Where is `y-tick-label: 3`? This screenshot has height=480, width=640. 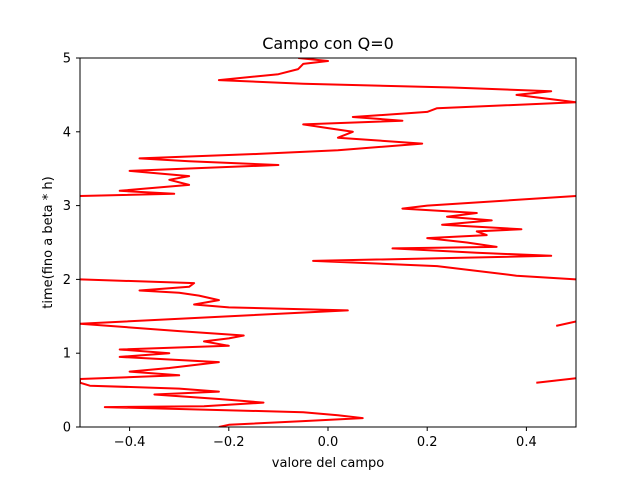
y-tick-label: 3 is located at coordinates (67, 206).